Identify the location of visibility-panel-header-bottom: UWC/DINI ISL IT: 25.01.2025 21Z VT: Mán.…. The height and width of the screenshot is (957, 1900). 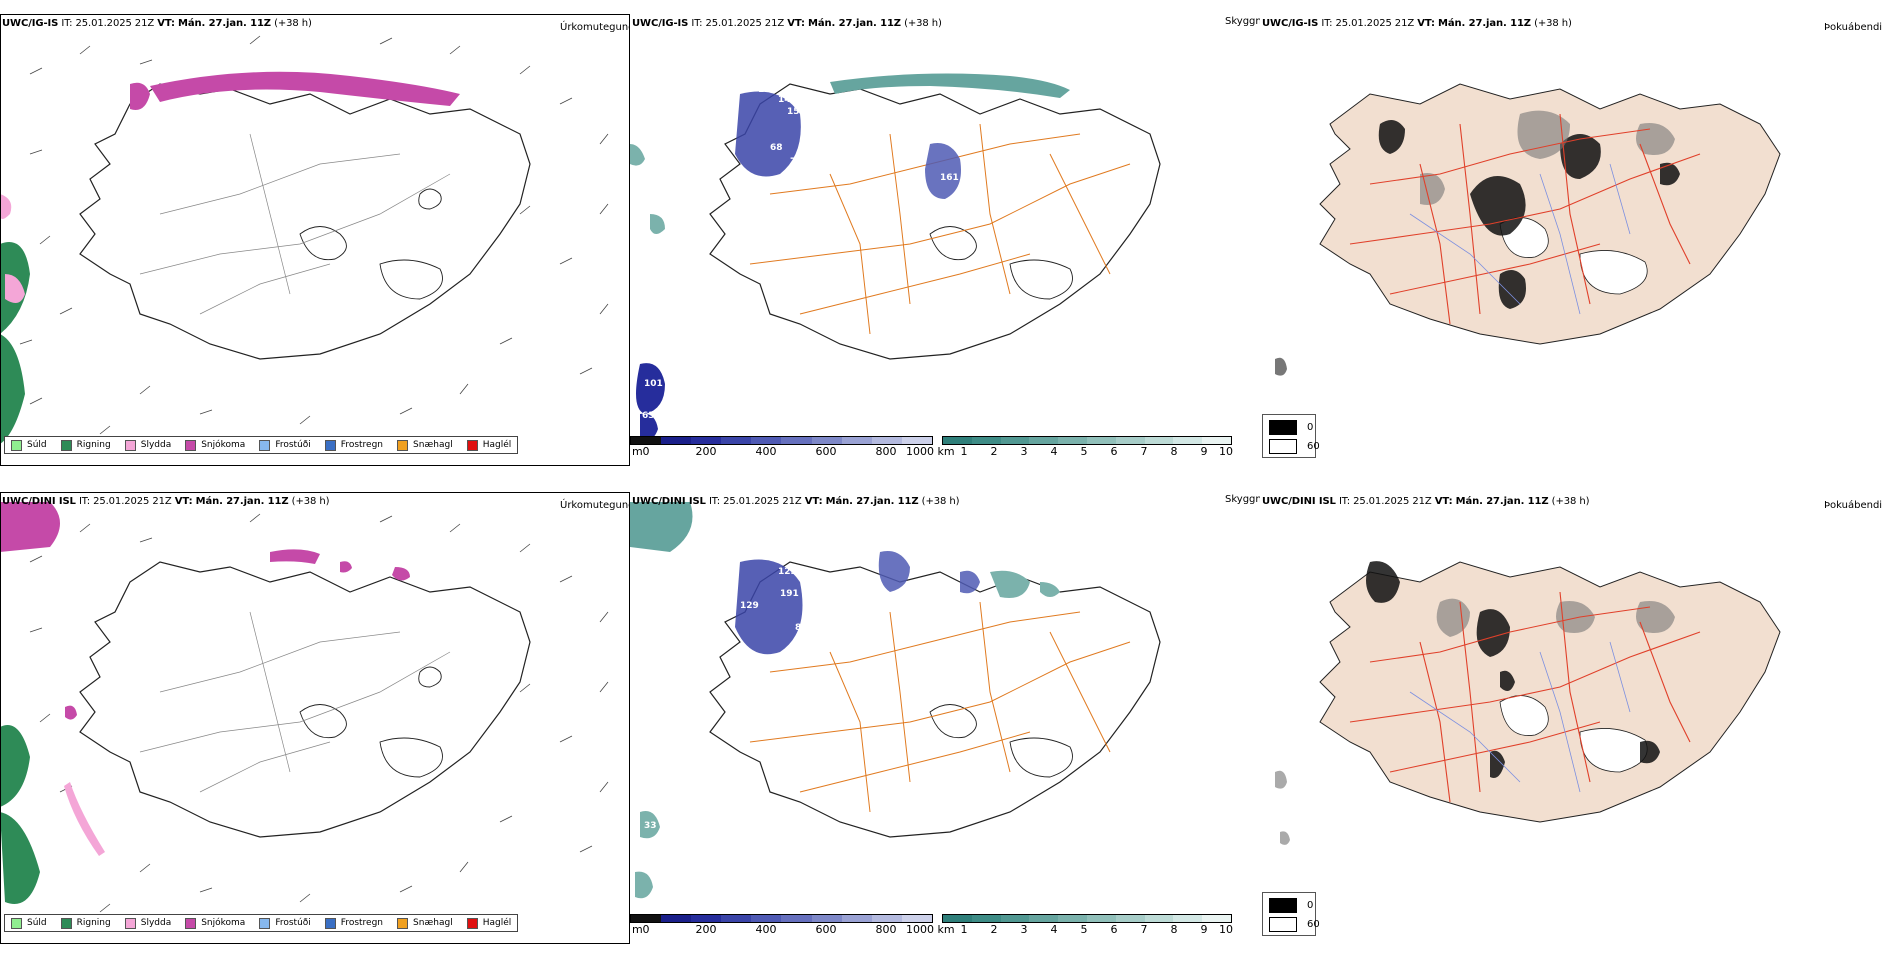
(796, 501).